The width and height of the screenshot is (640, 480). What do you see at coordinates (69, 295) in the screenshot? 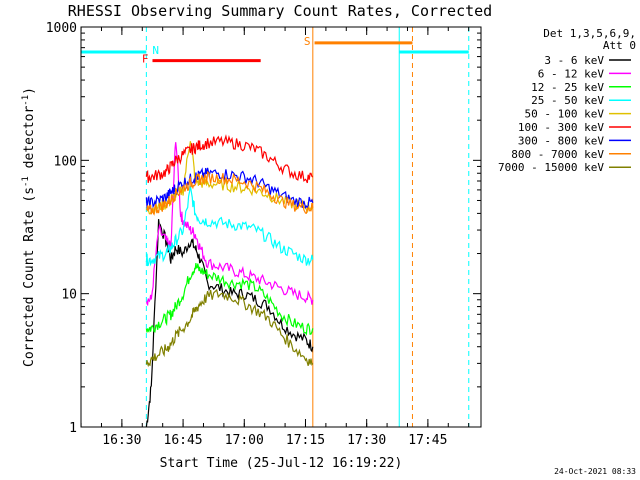
I see `y-tick-label-1: 10` at bounding box center [69, 295].